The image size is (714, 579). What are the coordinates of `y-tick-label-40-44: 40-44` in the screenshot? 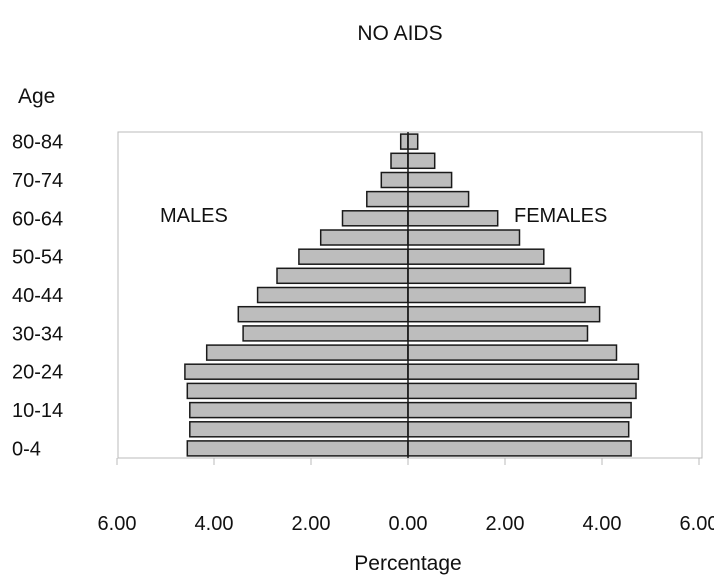 It's located at (37, 296).